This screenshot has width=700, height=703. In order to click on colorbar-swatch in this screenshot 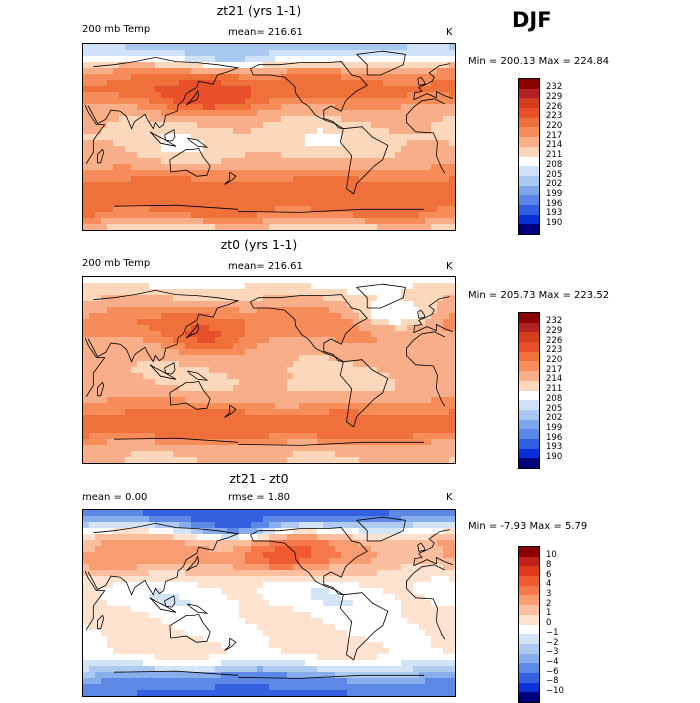, I will do `click(529, 103)`.